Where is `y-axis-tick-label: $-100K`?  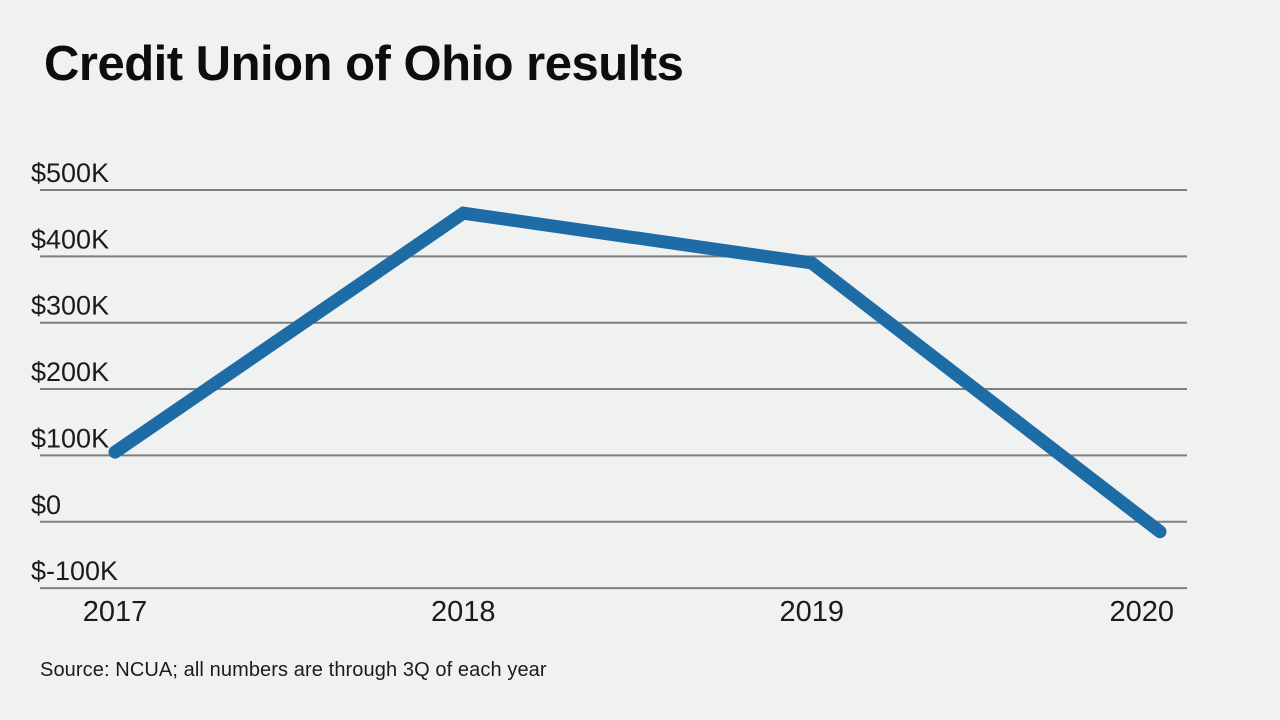
y-axis-tick-label: $-100K is located at coordinates (74, 571).